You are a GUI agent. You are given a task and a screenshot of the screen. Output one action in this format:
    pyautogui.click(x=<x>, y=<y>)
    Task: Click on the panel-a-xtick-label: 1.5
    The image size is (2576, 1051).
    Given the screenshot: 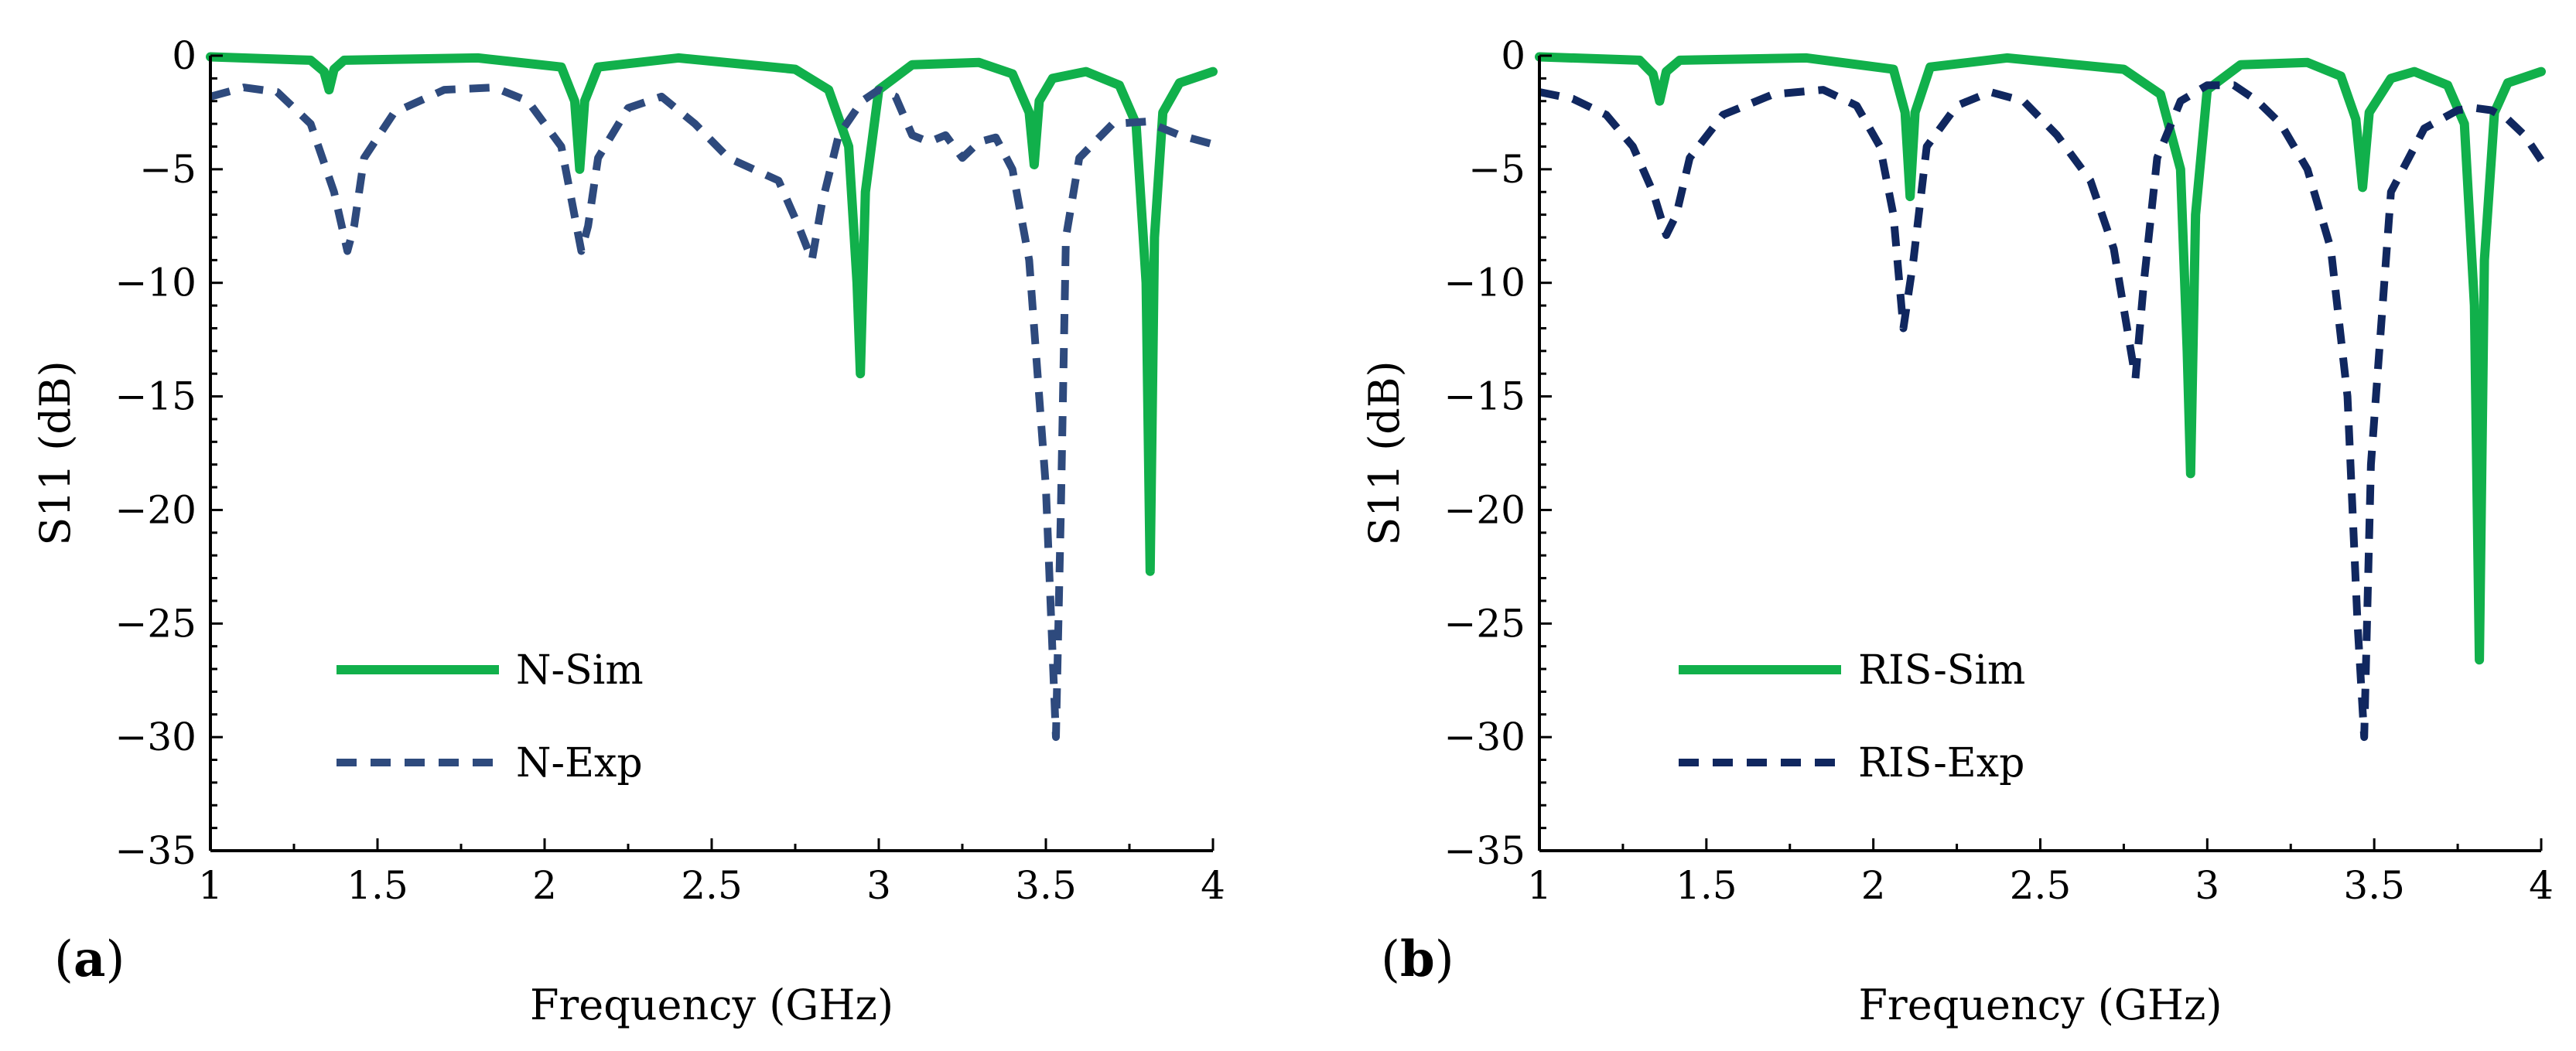 What is the action you would take?
    pyautogui.click(x=377, y=885)
    